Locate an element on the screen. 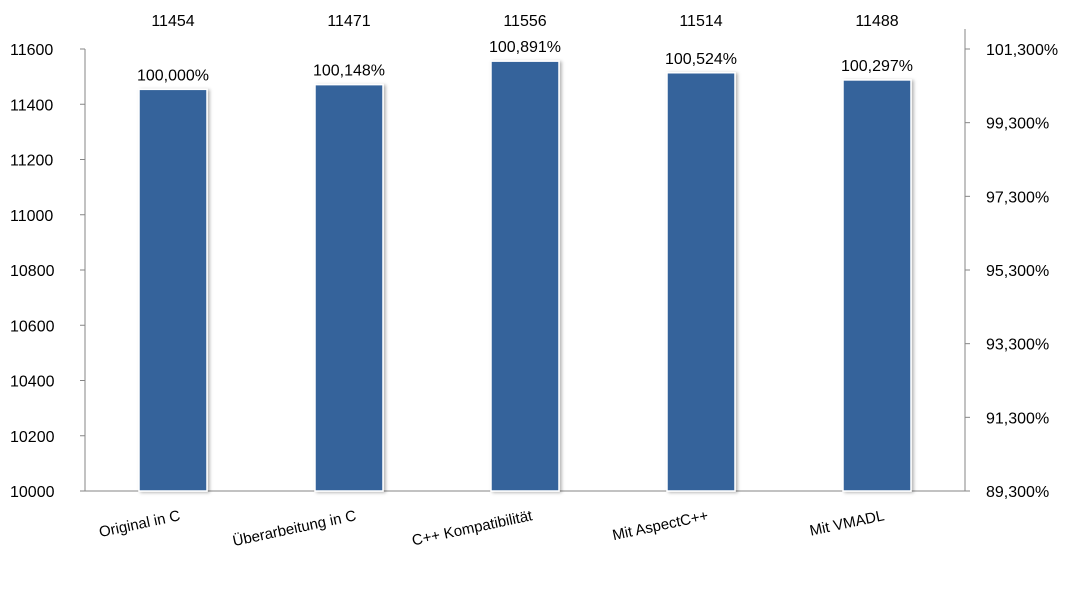  y-tick-label: 10600 is located at coordinates (32, 326).